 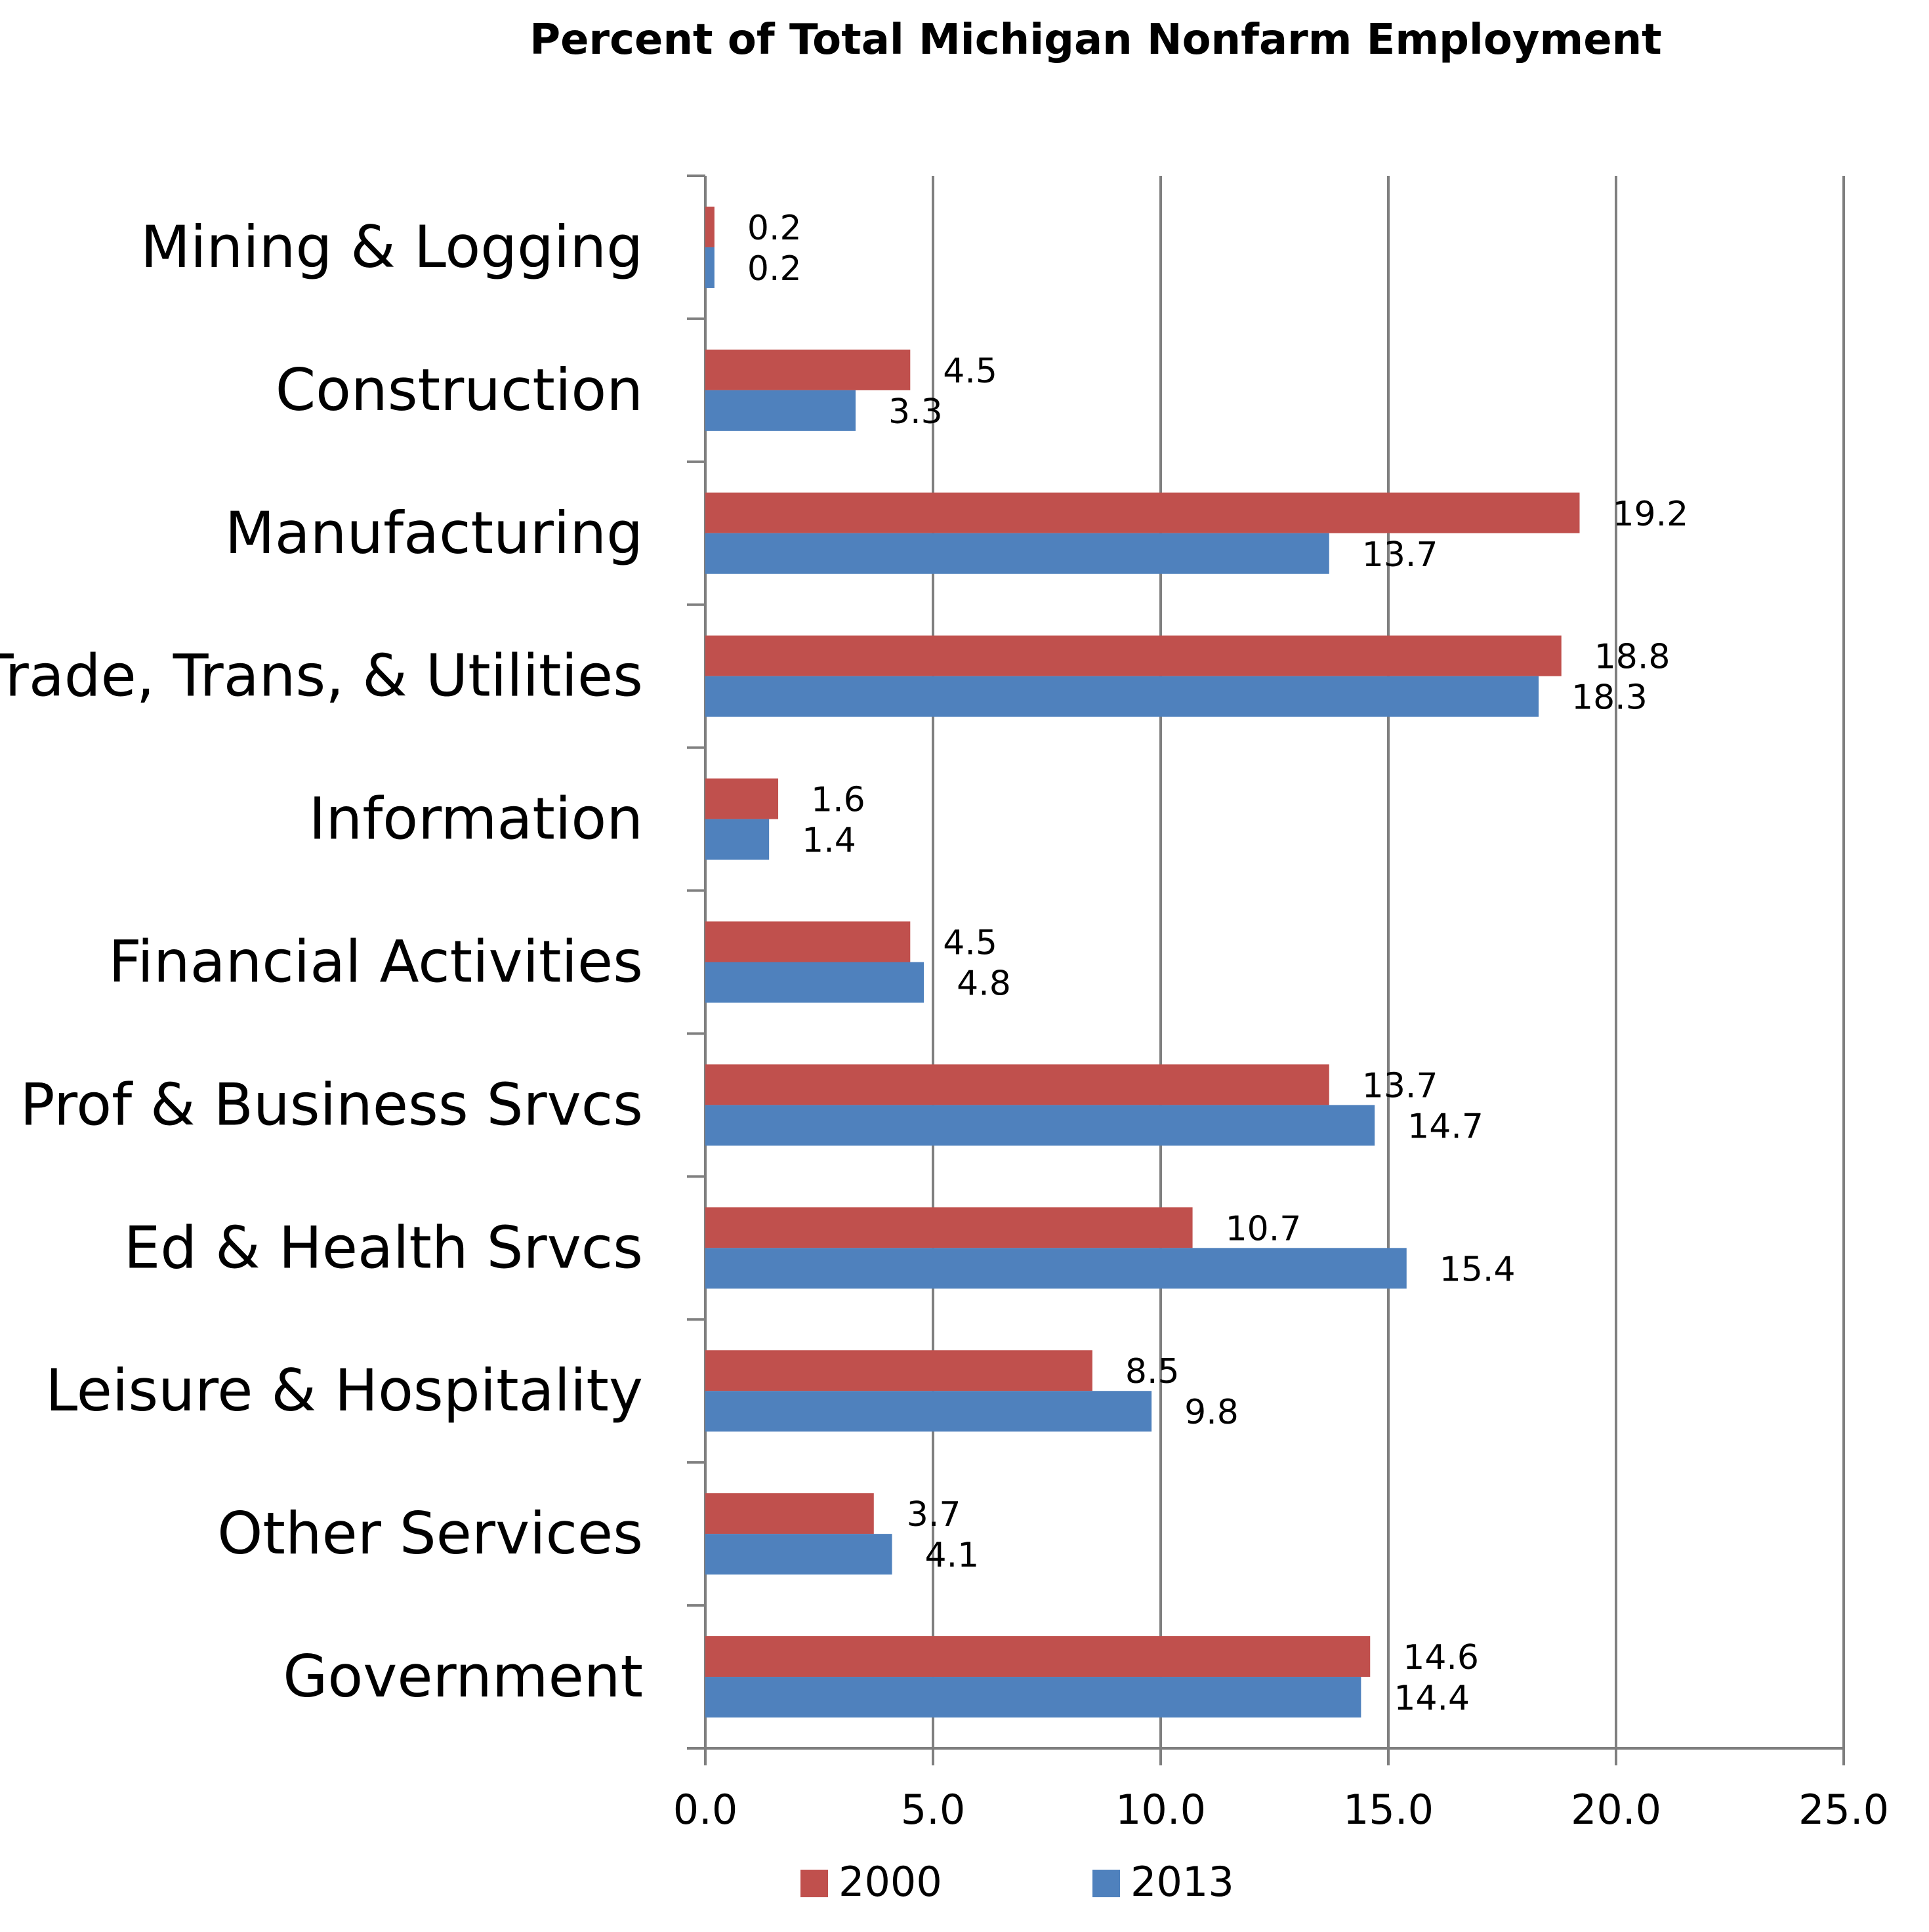 What do you see at coordinates (1609, 698) in the screenshot?
I see `data-label-2013: 18.3` at bounding box center [1609, 698].